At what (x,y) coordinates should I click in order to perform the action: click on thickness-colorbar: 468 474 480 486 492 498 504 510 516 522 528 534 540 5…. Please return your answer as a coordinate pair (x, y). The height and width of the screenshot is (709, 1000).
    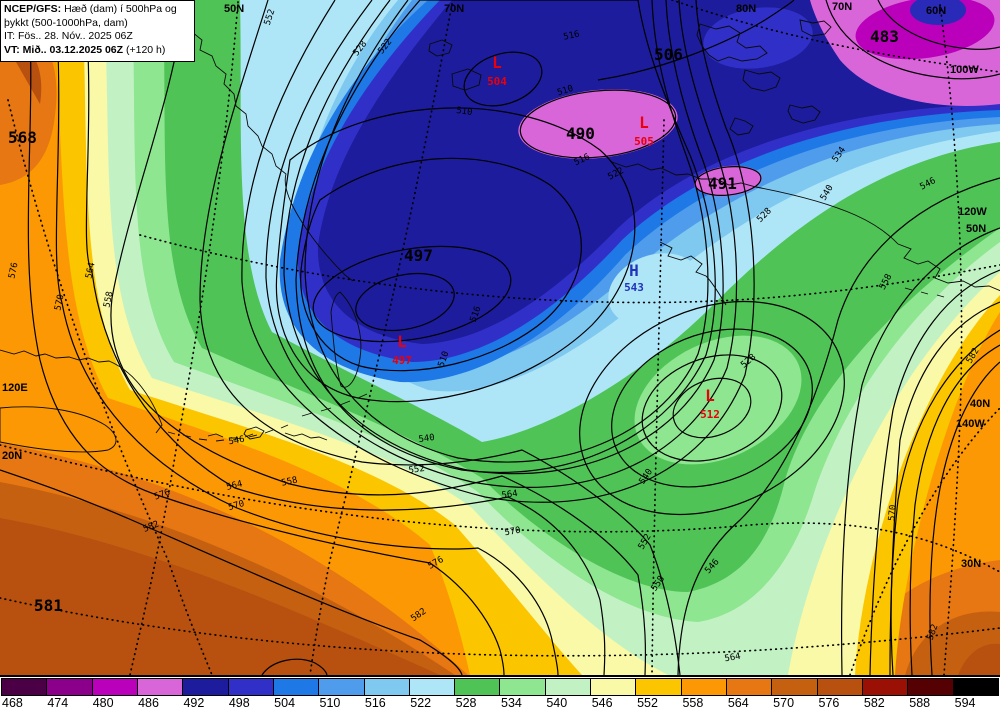
    Looking at the image, I should click on (500, 692).